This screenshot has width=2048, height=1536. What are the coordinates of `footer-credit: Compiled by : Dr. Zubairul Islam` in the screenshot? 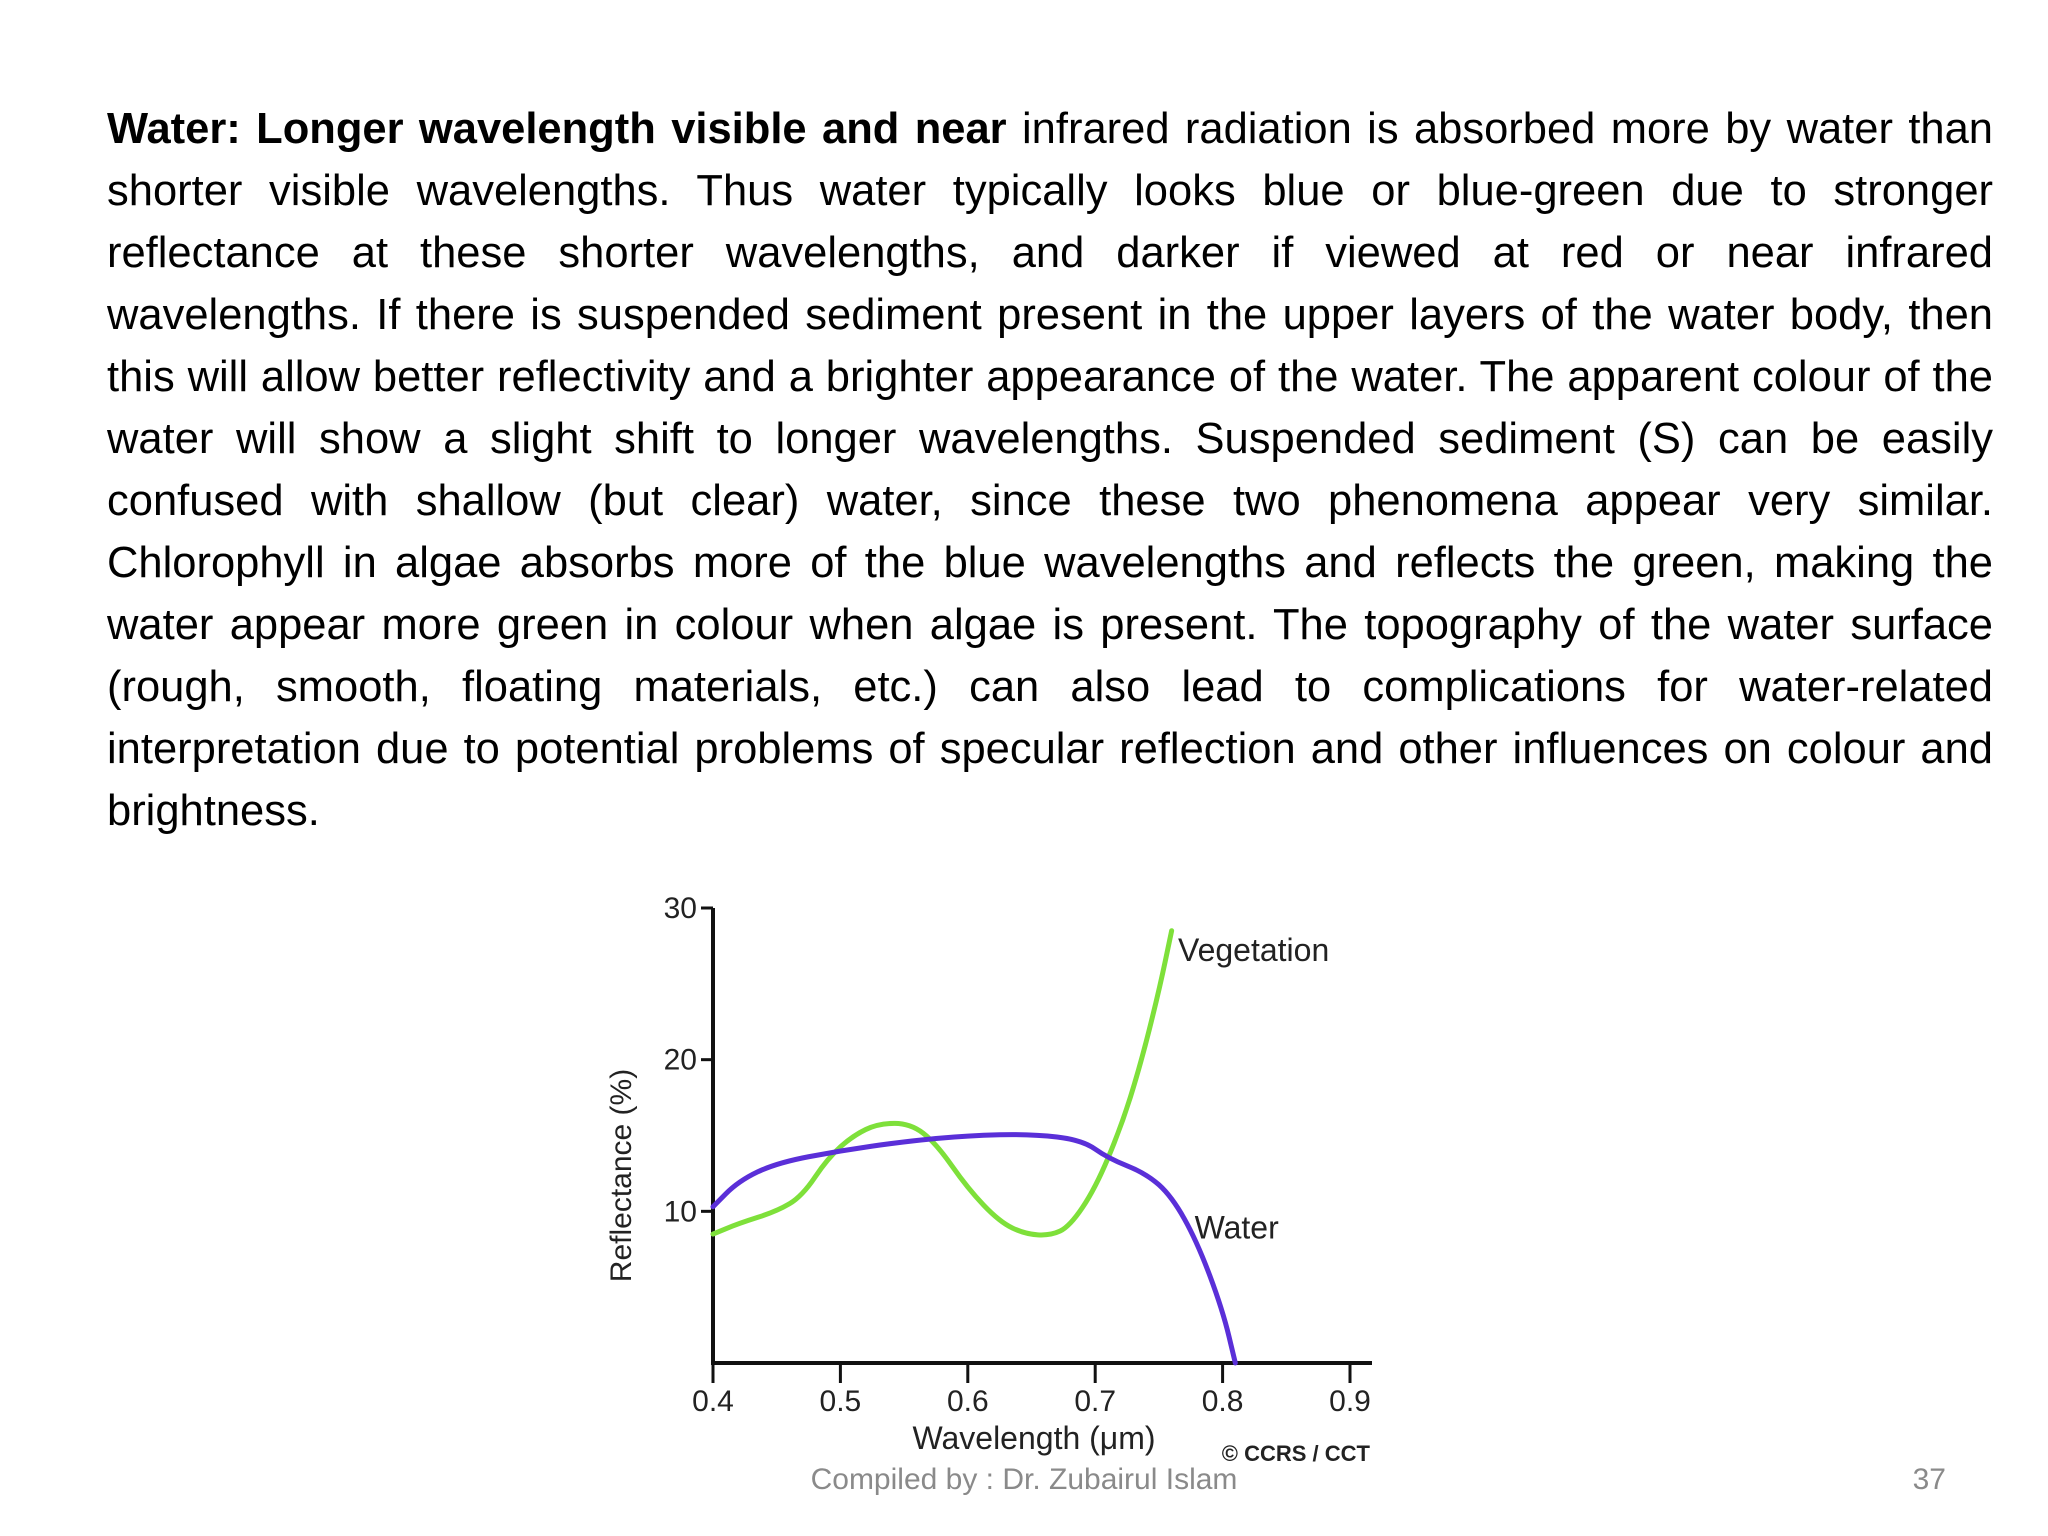 It's located at (1024, 1479).